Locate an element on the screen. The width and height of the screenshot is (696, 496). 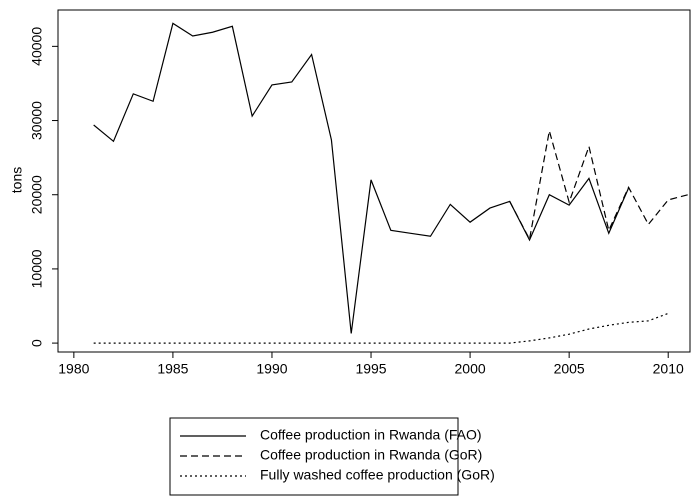
x-tick-label: 1985 is located at coordinates (172, 369).